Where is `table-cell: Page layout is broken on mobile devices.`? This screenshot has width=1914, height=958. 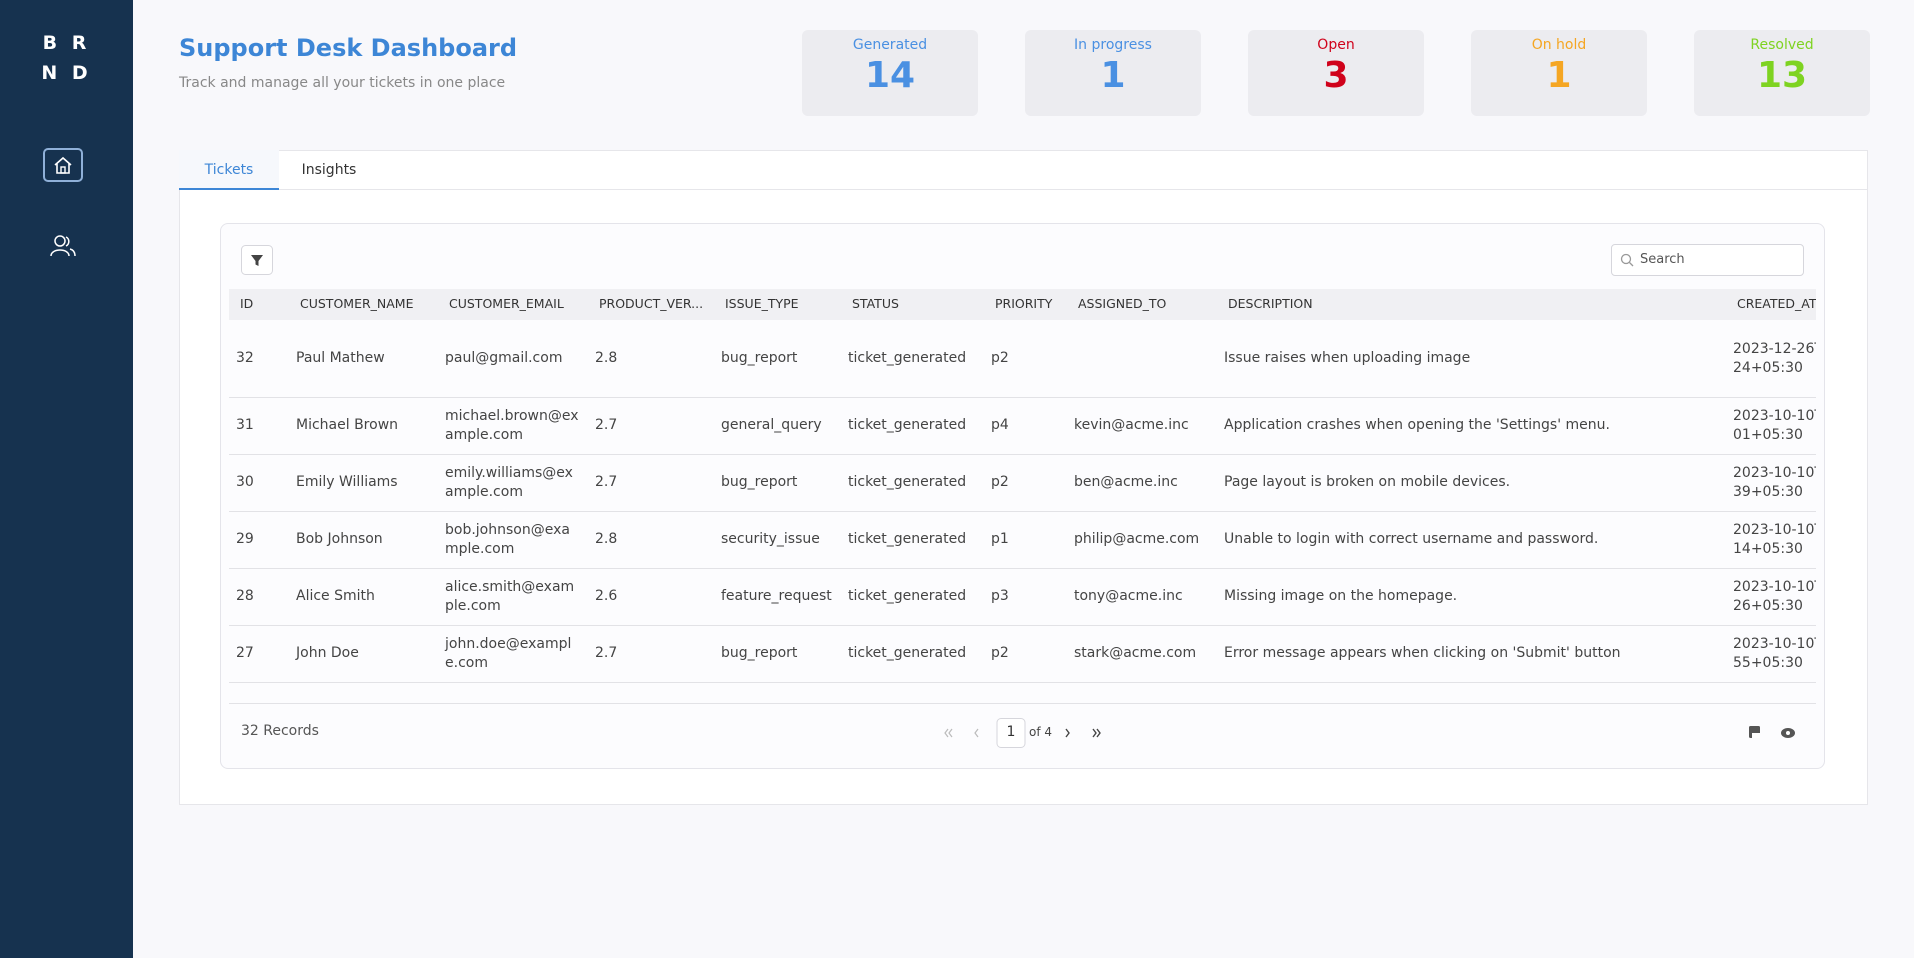
table-cell: Page layout is broken on mobile devices. is located at coordinates (1367, 482).